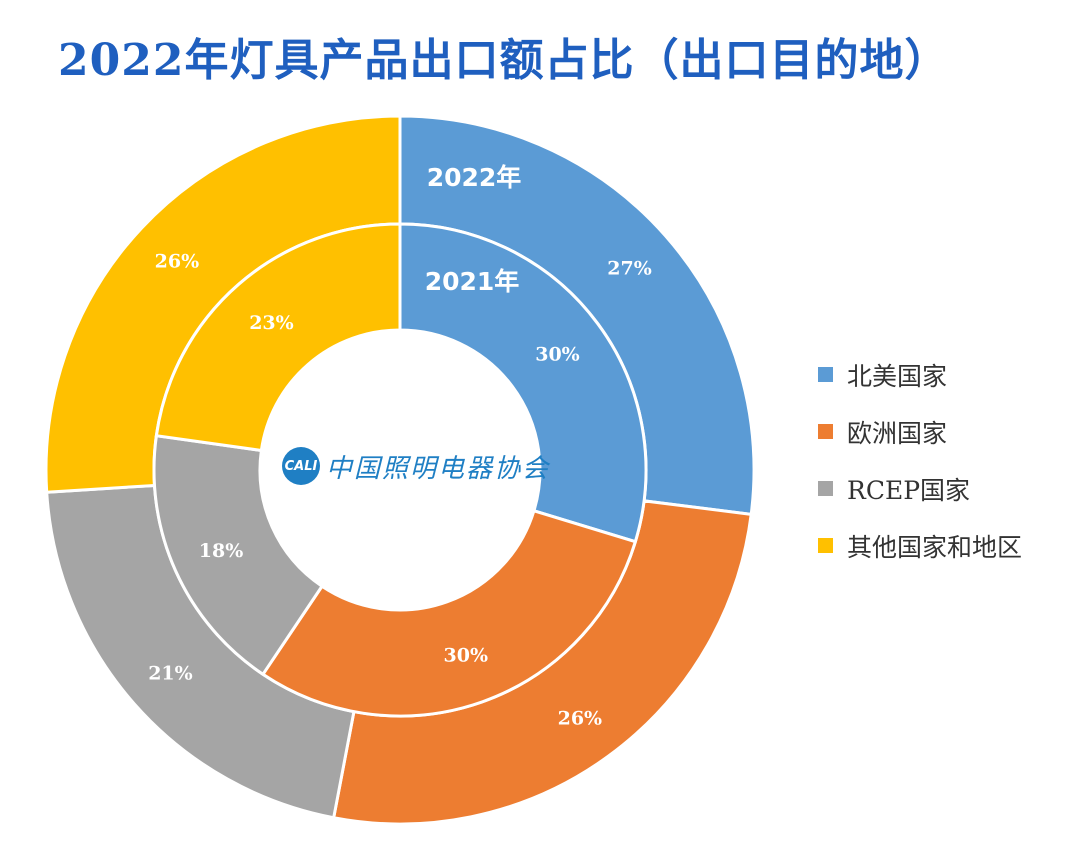 Image resolution: width=1080 pixels, height=849 pixels. Describe the element at coordinates (177, 262) in the screenshot. I see `data-label-2022-3: 26%` at that location.